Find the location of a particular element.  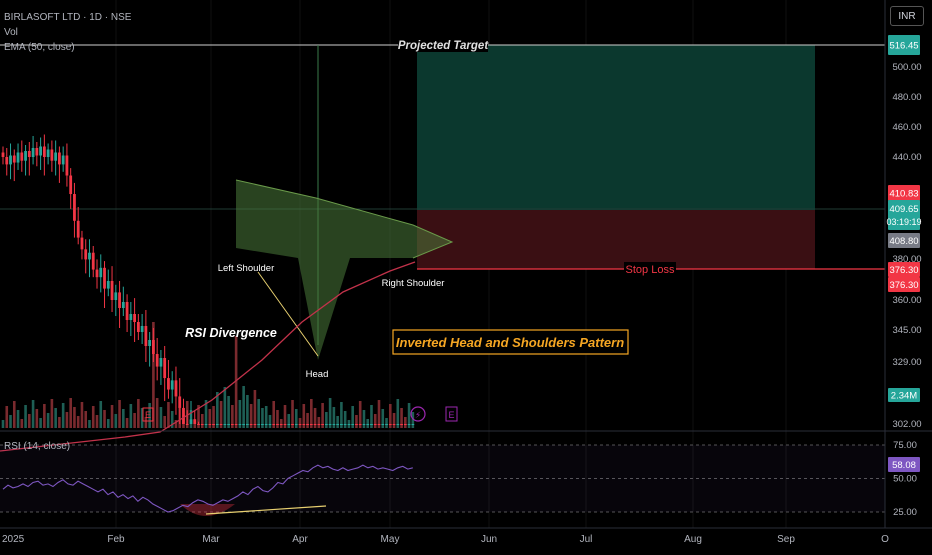

price-label-value: 376.30 is located at coordinates (903, 270).